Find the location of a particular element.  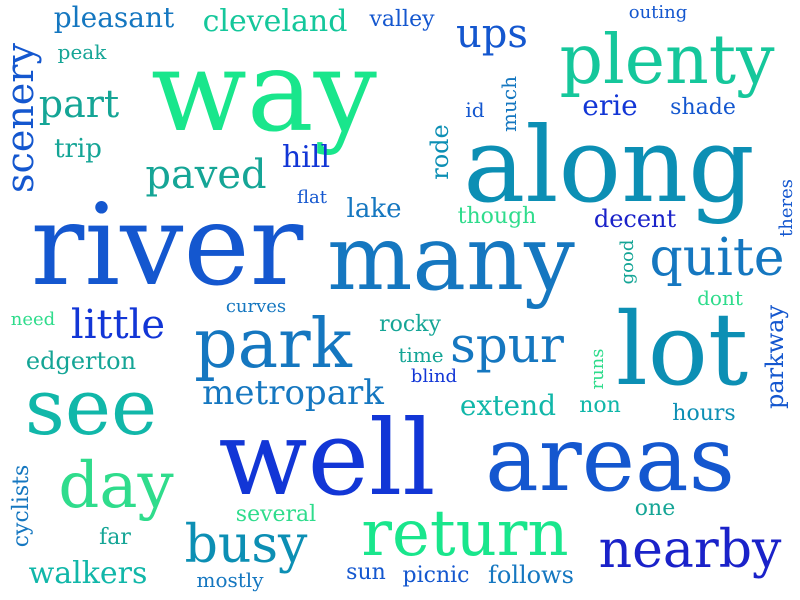

word-need: need is located at coordinates (33, 319).